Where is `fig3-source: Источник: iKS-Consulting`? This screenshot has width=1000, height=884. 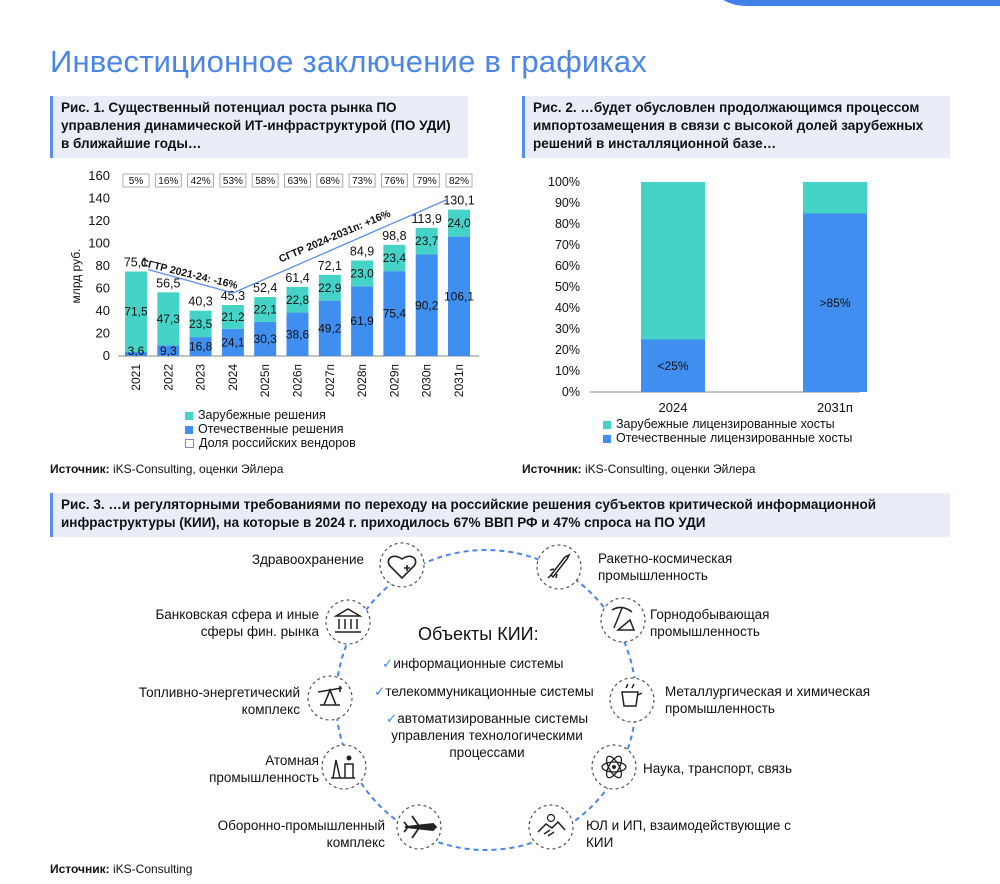 fig3-source: Источник: iKS-Consulting is located at coordinates (121, 869).